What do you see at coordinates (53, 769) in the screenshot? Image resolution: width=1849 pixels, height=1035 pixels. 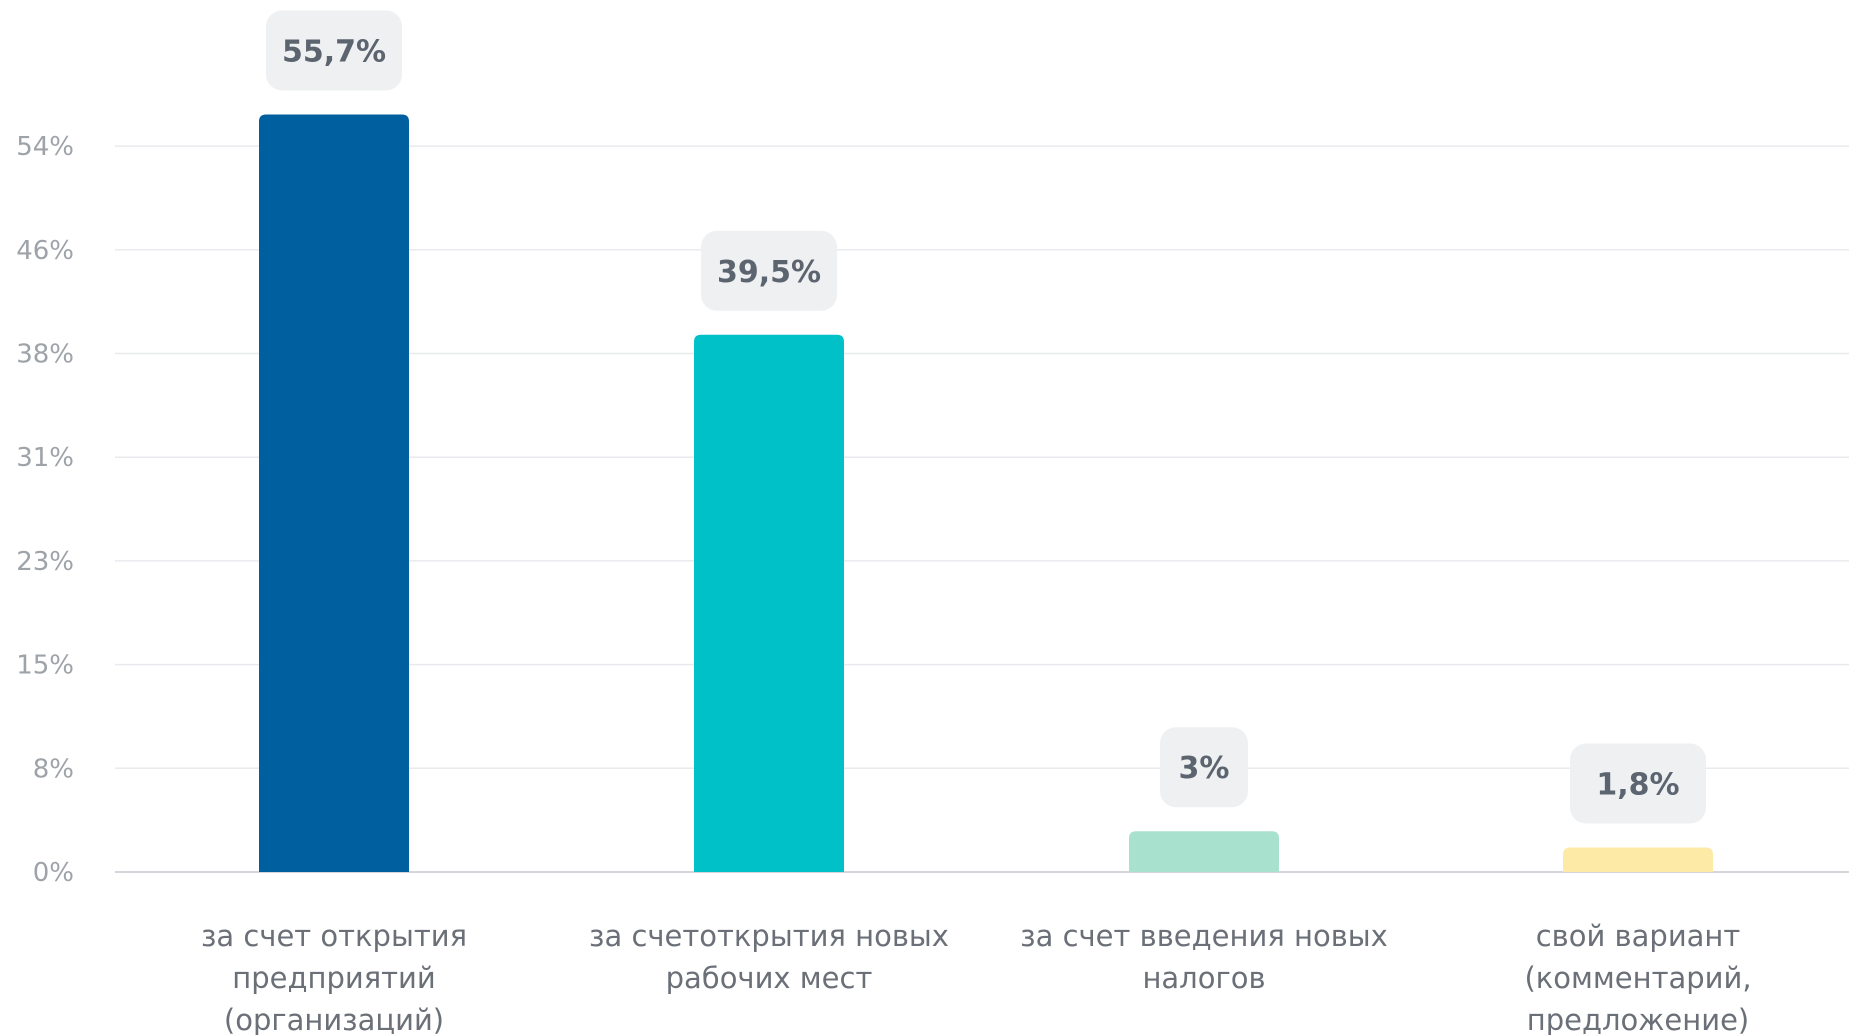 I see `y-tick-label: 8%` at bounding box center [53, 769].